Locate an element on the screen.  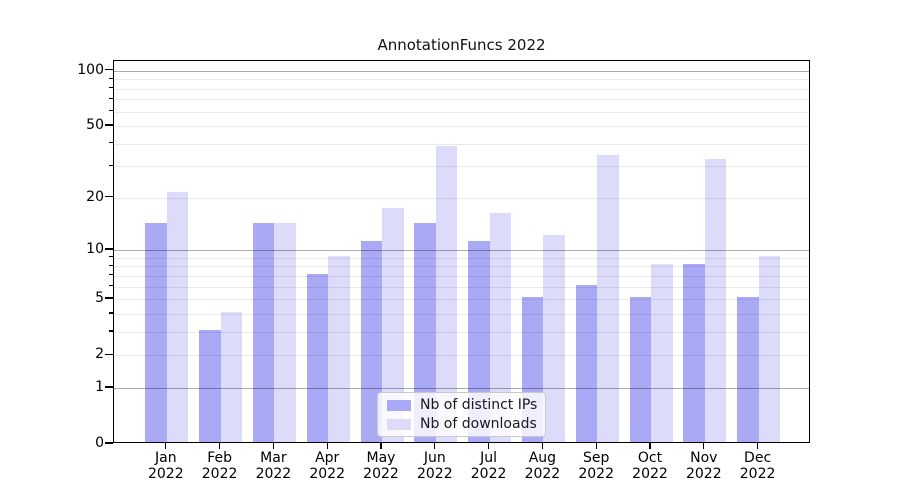
bar-nb-of-distinct-ips-jan is located at coordinates (156, 332).